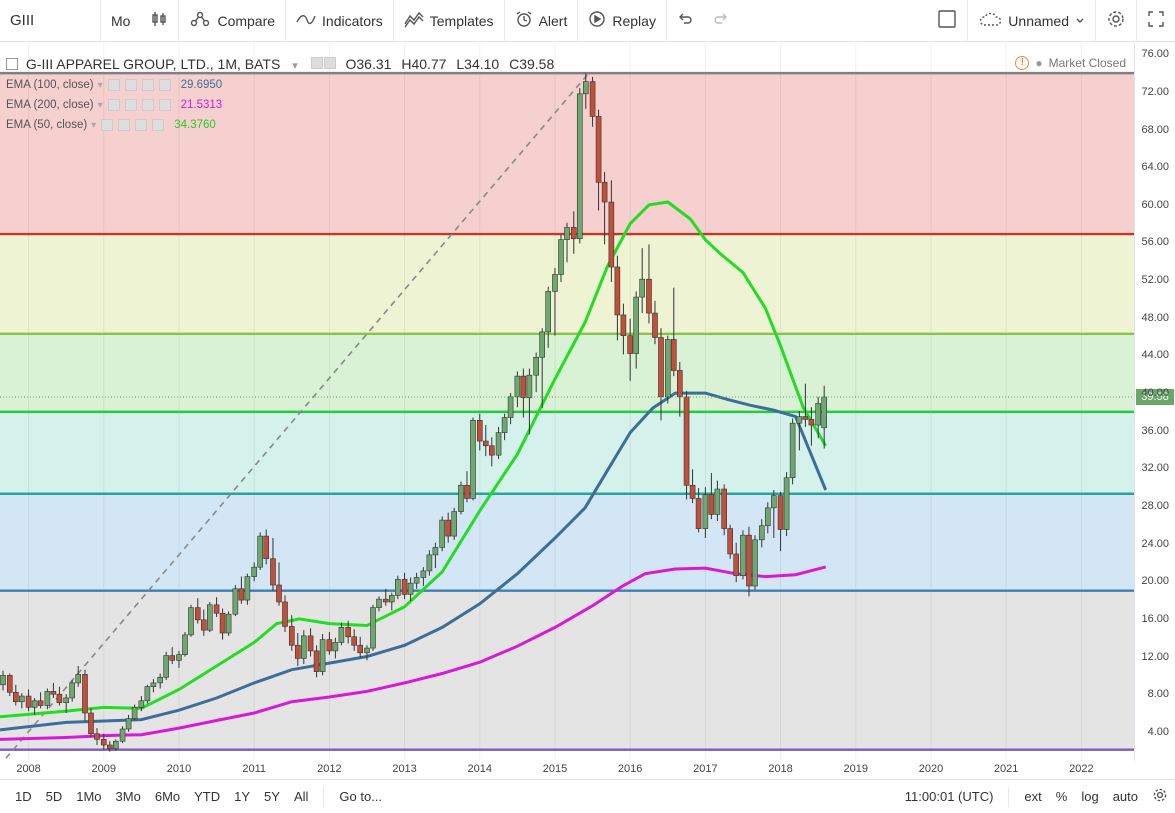  Describe the element at coordinates (622, 21) in the screenshot. I see `replay-button: Replay` at that location.